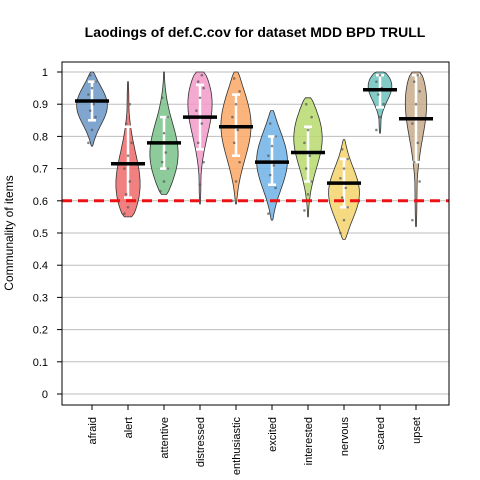 The image size is (480, 480). What do you see at coordinates (40, 202) in the screenshot?
I see `y-tick-label: 0.6` at bounding box center [40, 202].